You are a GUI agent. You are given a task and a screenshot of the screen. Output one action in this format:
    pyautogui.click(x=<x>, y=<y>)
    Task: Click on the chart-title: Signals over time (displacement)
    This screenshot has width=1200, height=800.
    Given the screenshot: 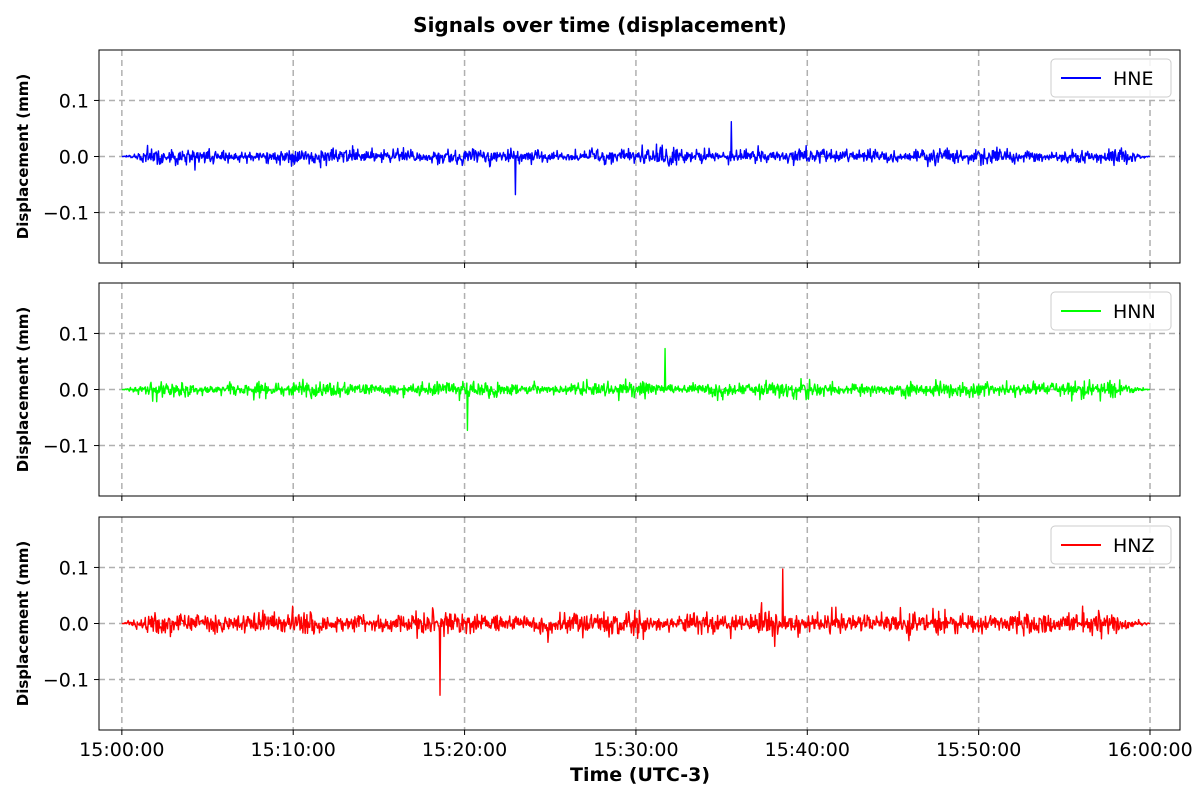 What is the action you would take?
    pyautogui.click(x=600, y=25)
    